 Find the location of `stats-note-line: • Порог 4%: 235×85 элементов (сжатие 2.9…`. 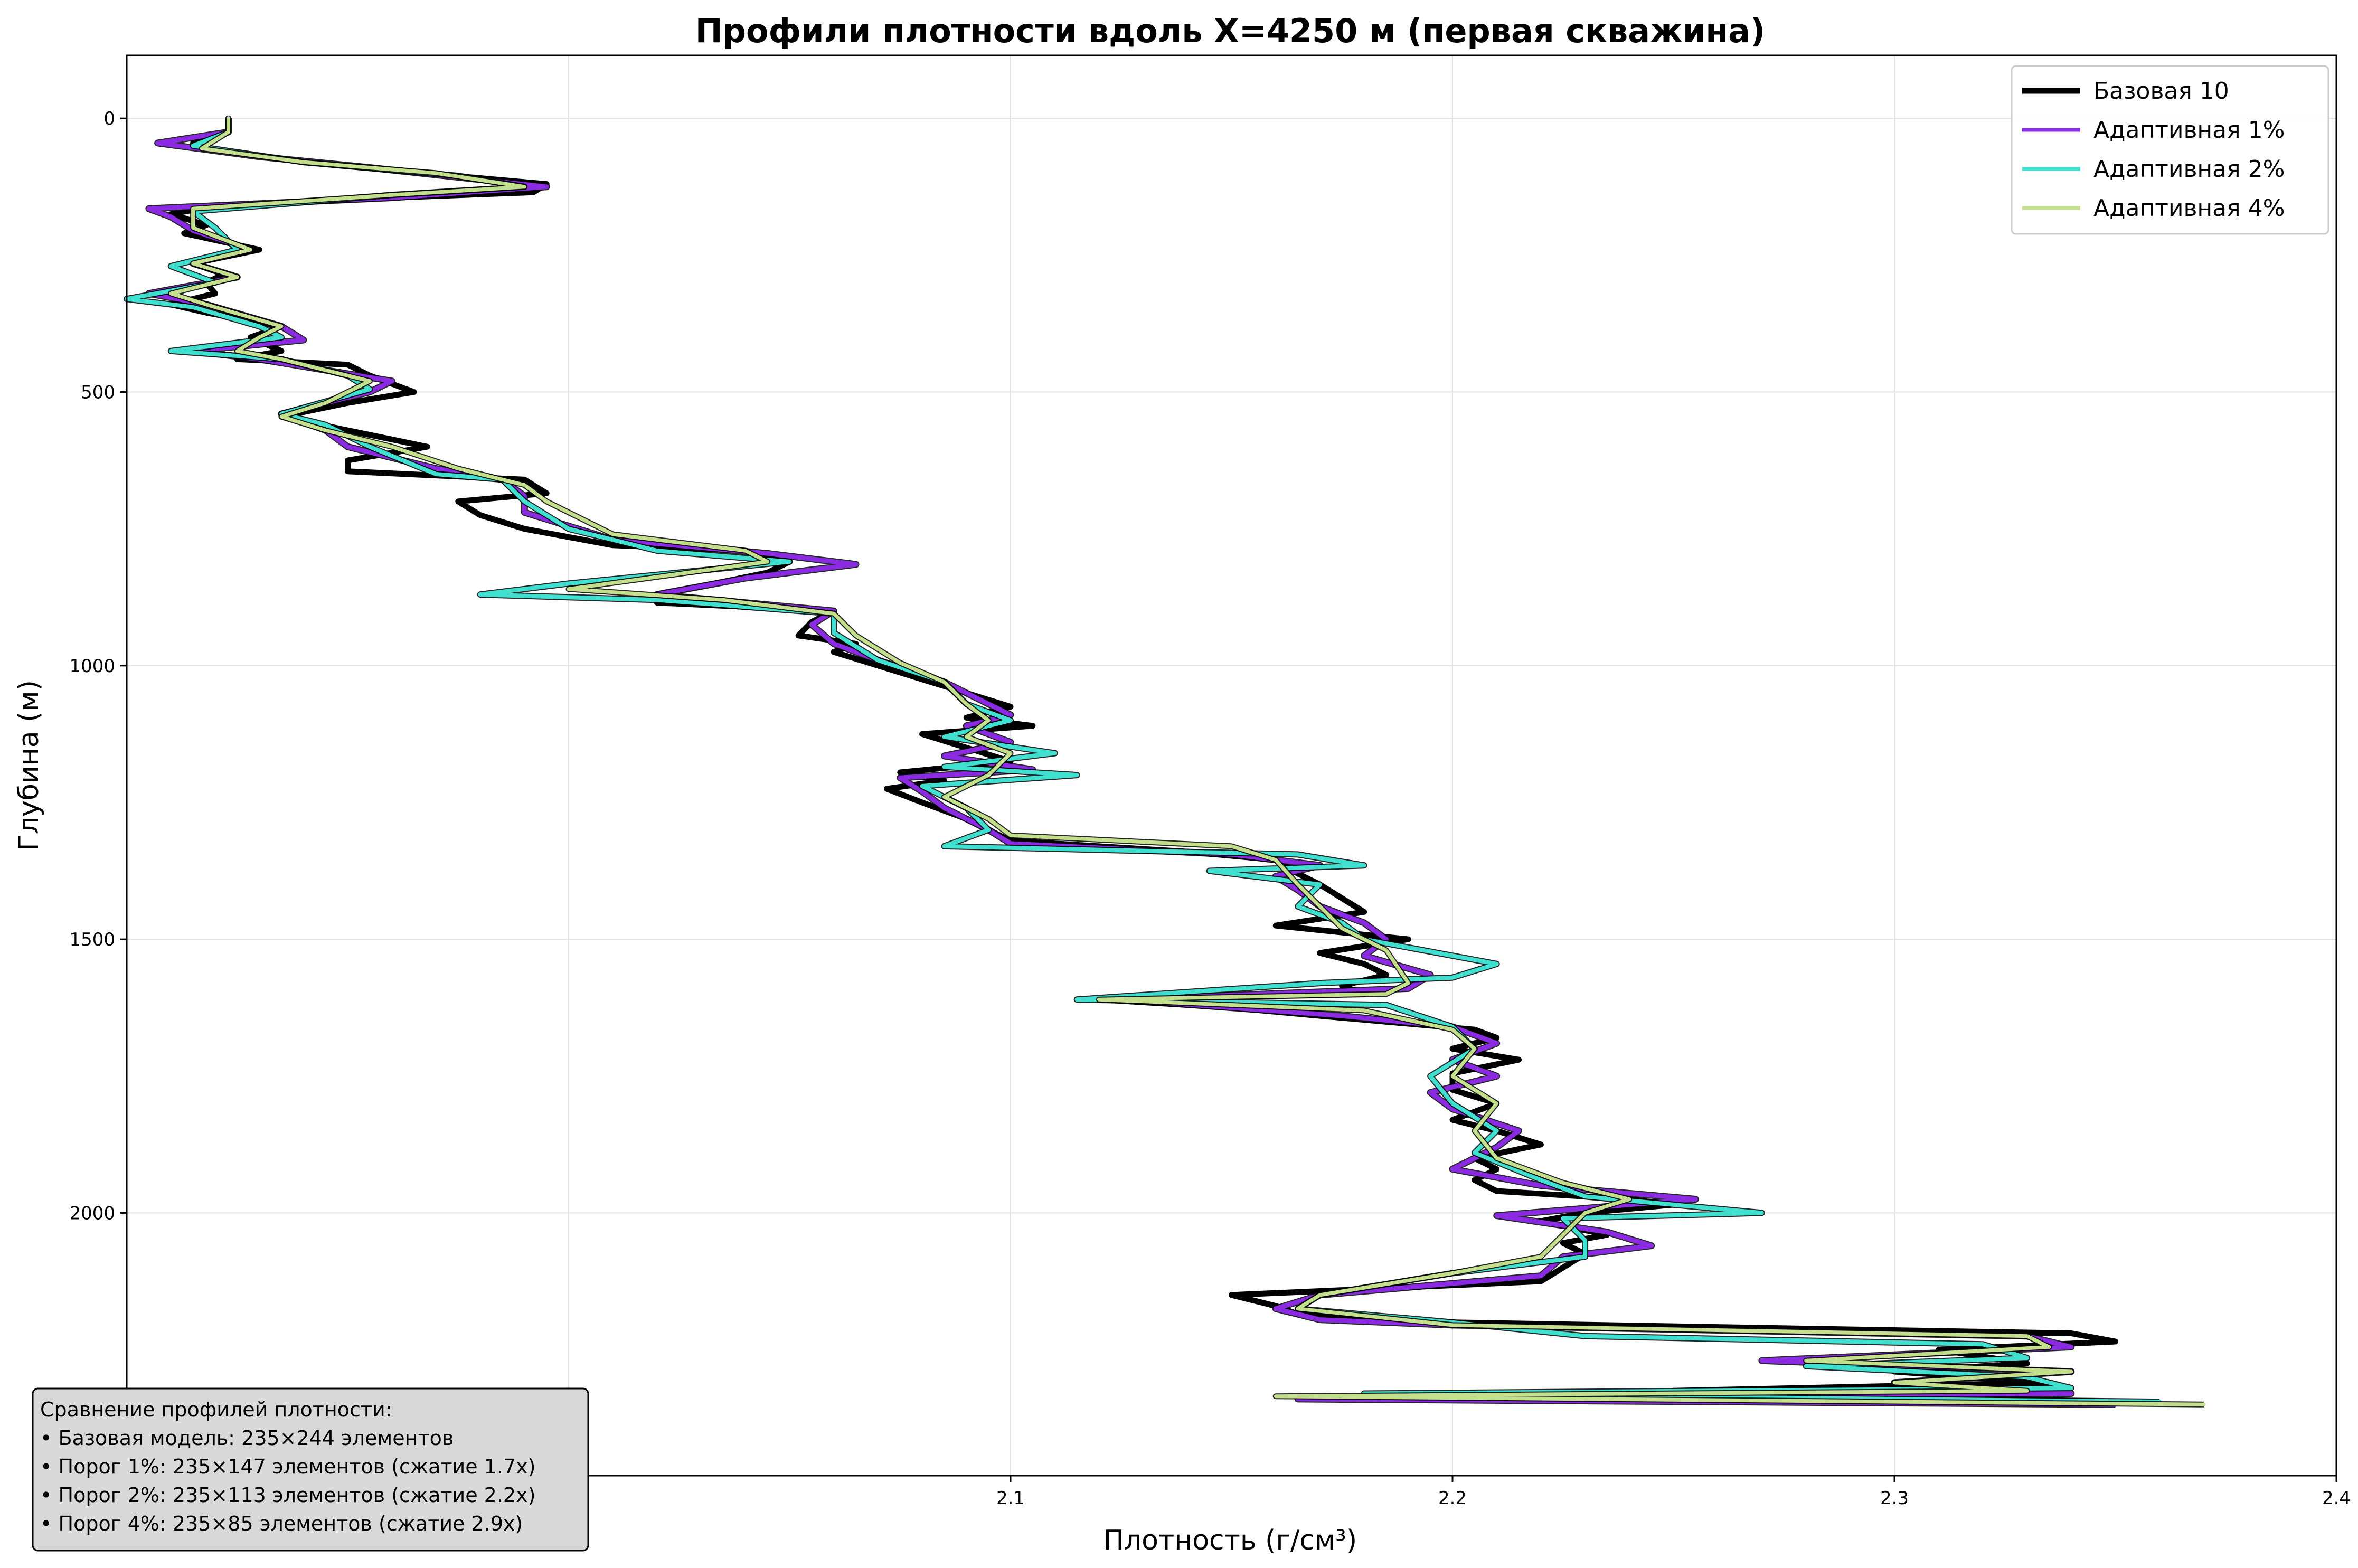

stats-note-line: • Порог 4%: 235×85 элементов (сжатие 2.9… is located at coordinates (281, 1523).